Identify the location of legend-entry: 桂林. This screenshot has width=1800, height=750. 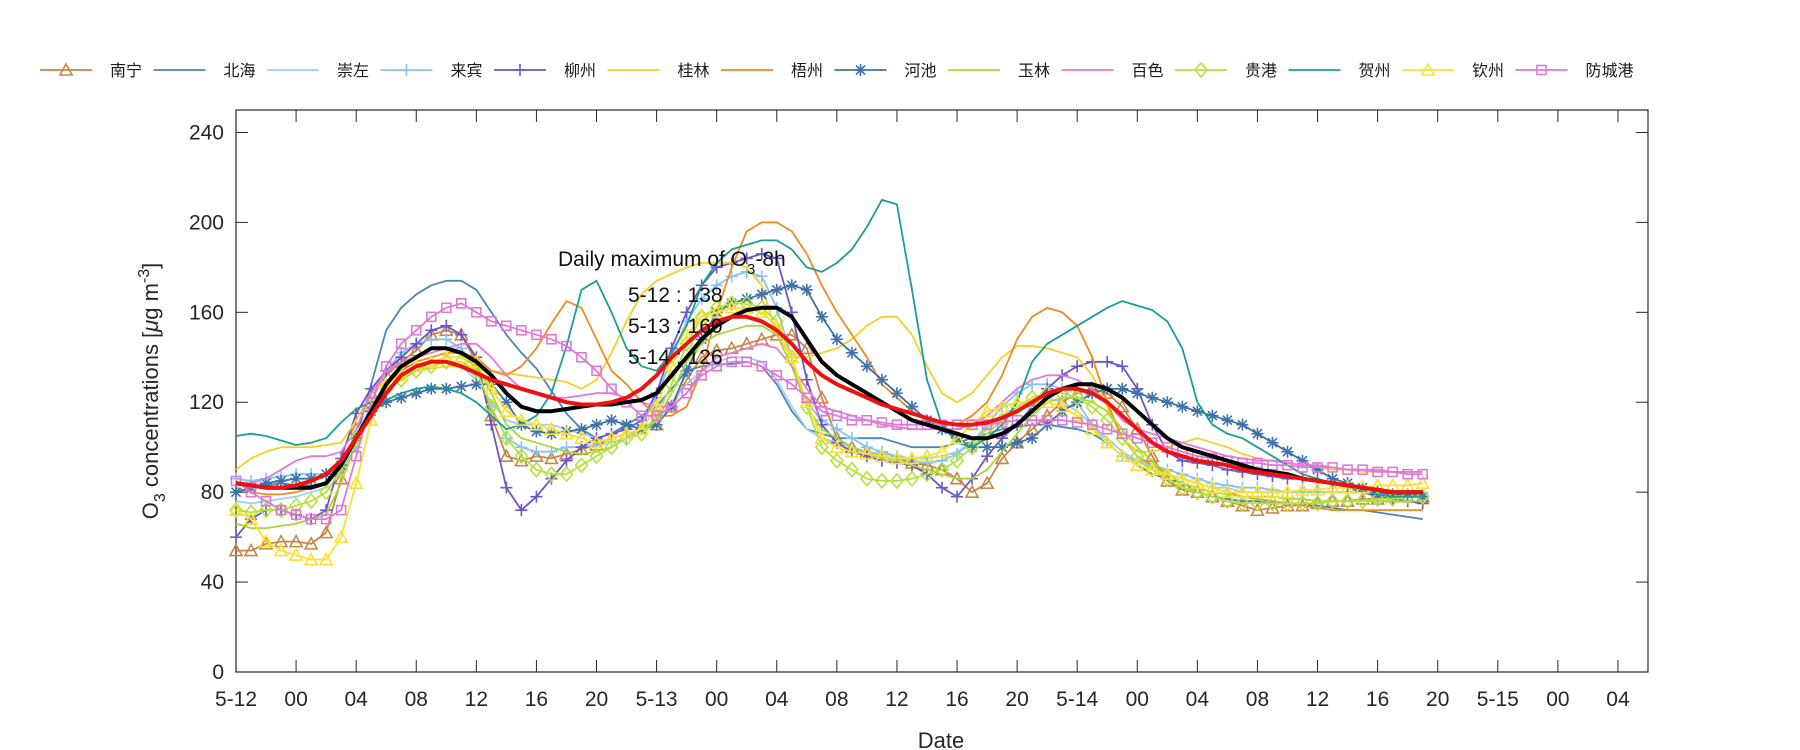
(658, 70).